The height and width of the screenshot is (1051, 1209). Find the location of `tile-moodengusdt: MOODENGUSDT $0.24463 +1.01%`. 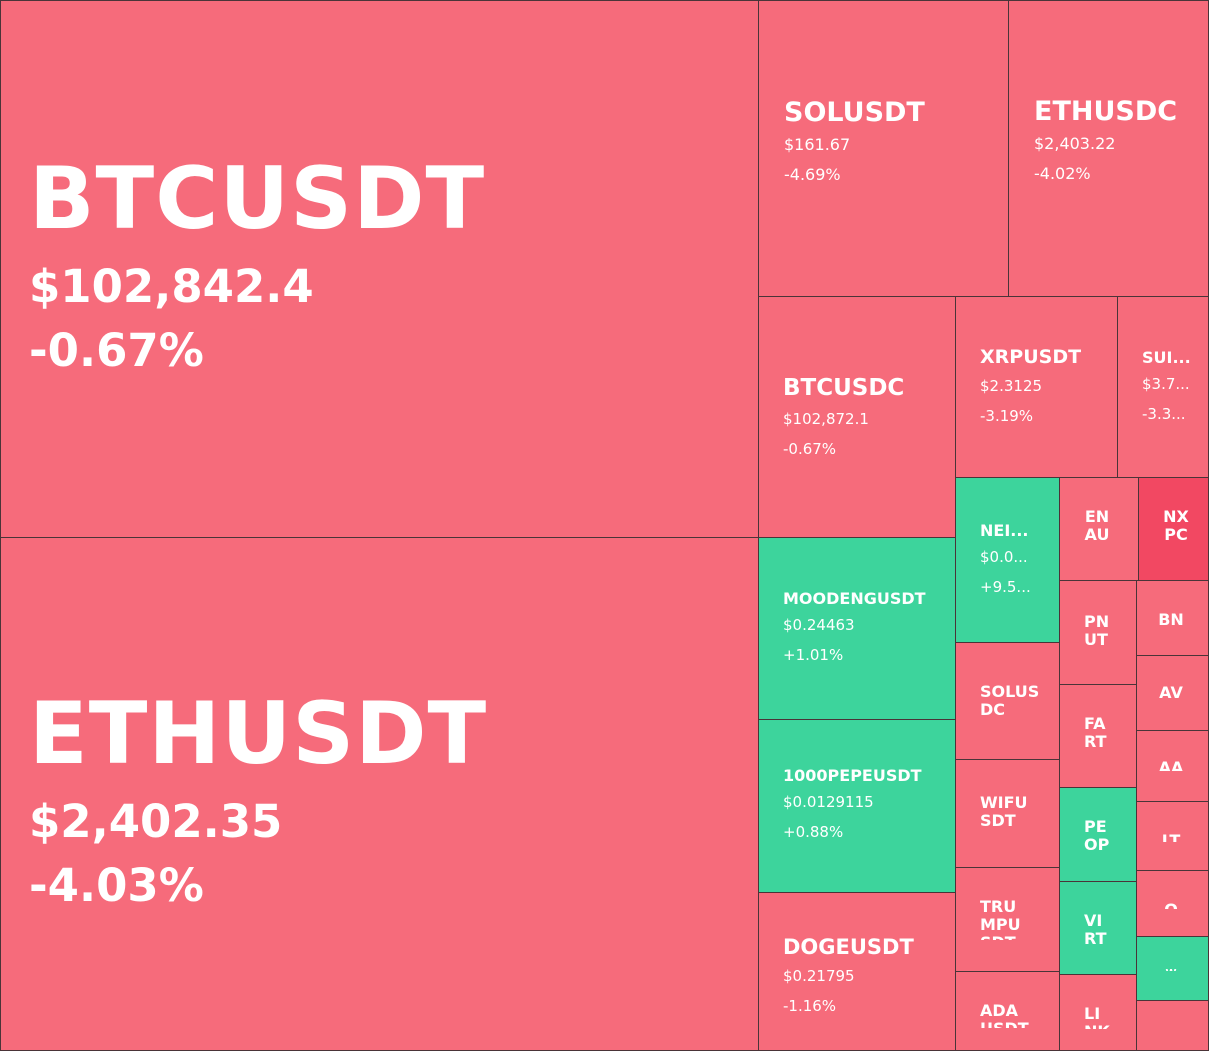

tile-moodengusdt: MOODENGUSDT $0.24463 +1.01% is located at coordinates (857, 628).